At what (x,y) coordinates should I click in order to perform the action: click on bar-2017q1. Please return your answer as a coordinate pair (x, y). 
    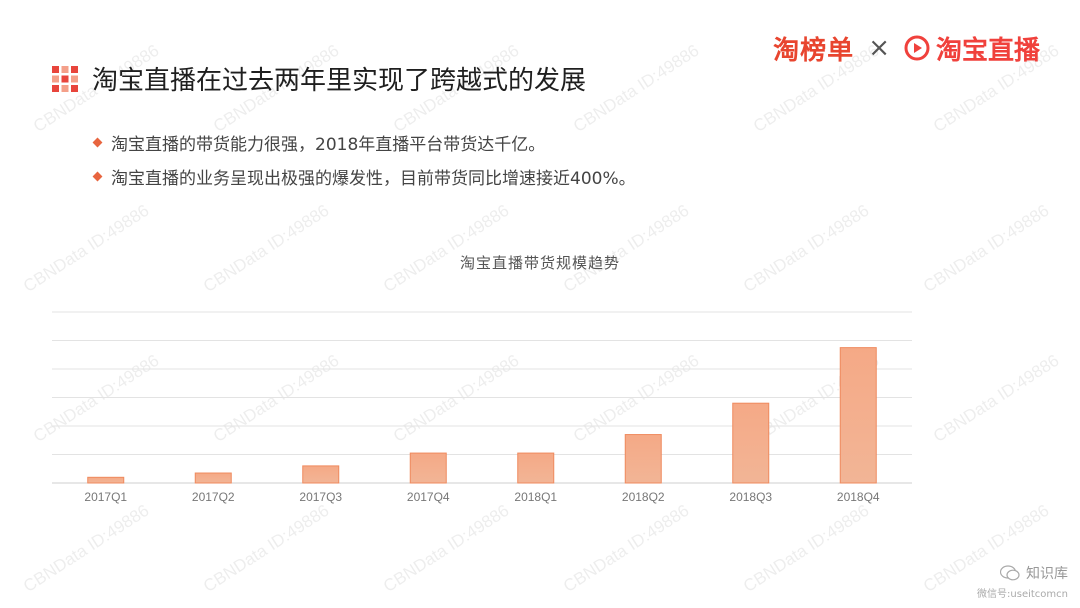
    Looking at the image, I should click on (106, 480).